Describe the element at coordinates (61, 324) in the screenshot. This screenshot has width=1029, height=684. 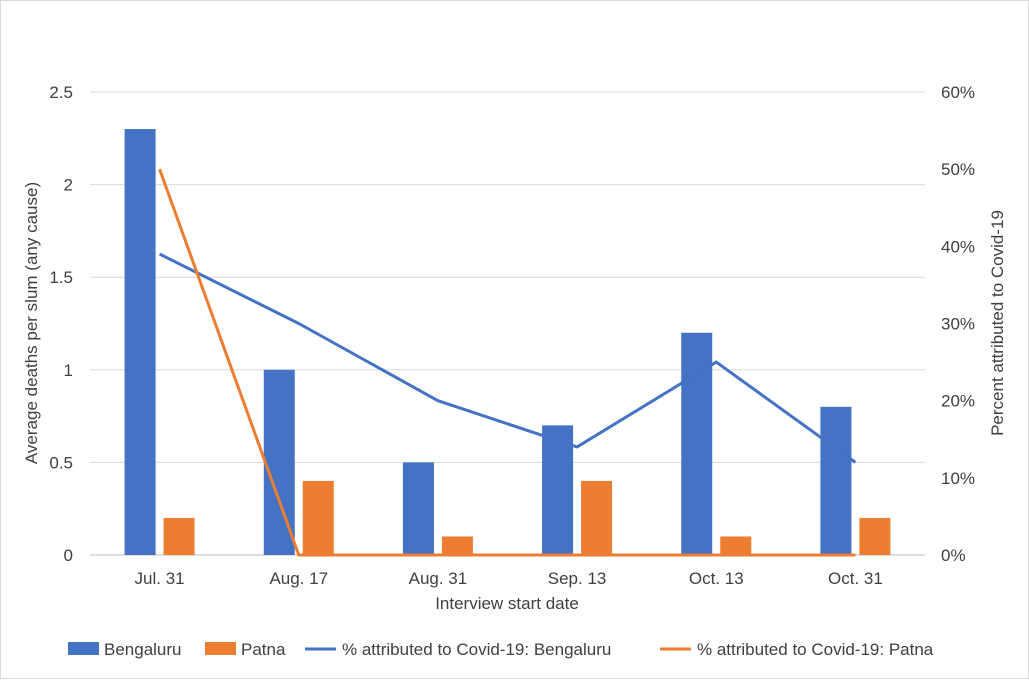
I see `y-axis-left-ticks: 0 0.5 1 1.5 2 2.5` at that location.